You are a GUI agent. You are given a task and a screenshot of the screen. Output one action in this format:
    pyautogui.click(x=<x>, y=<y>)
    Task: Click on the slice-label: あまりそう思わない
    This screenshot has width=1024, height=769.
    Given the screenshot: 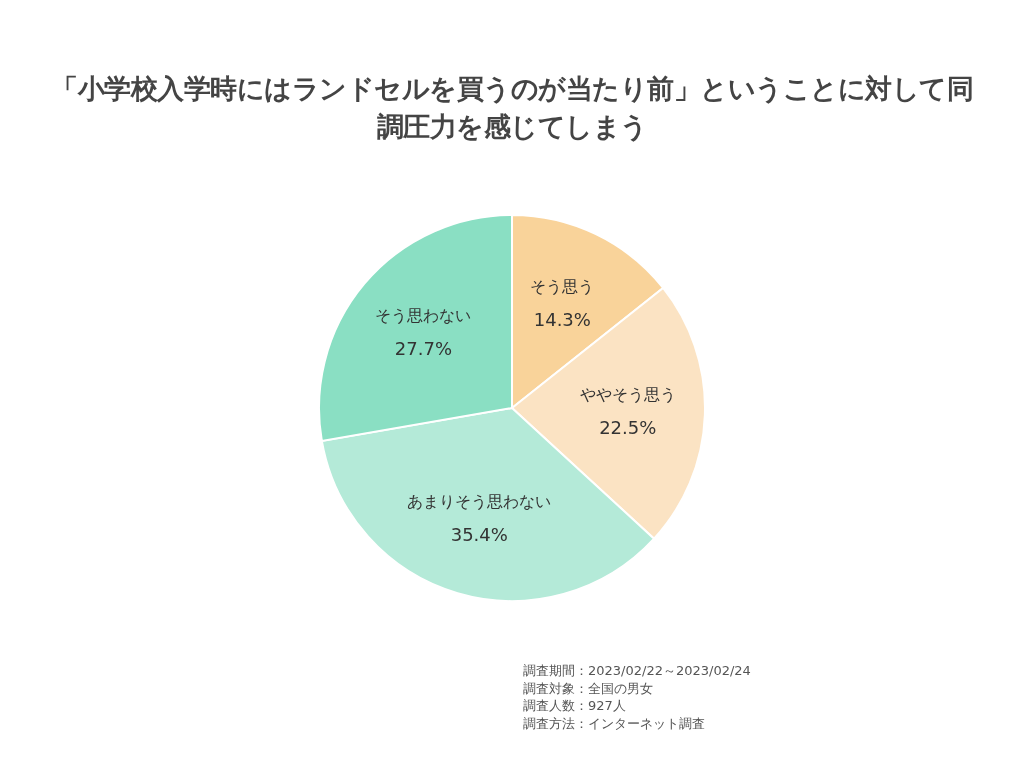 What is the action you would take?
    pyautogui.click(x=479, y=502)
    